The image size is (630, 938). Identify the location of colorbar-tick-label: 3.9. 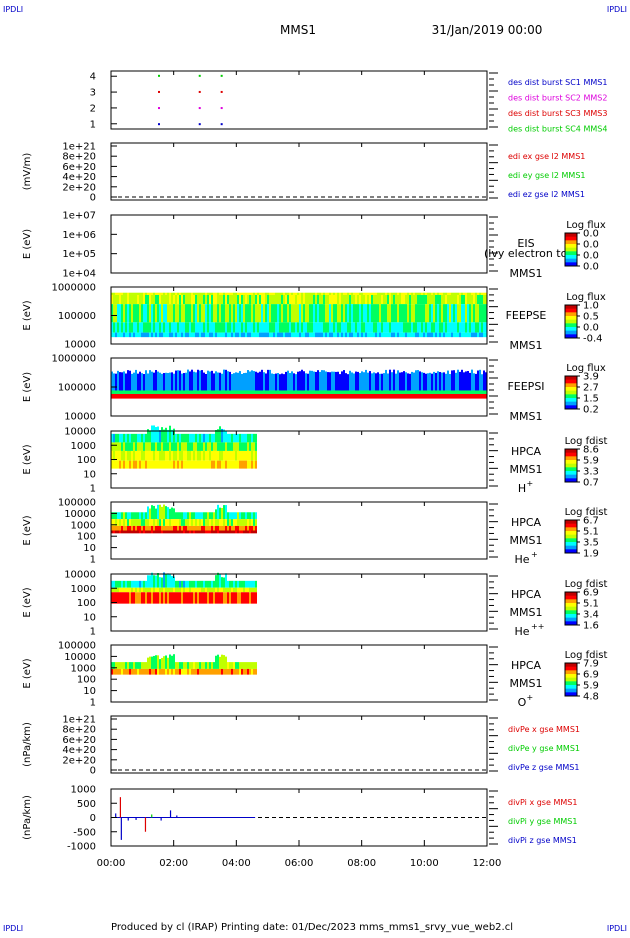
(591, 377).